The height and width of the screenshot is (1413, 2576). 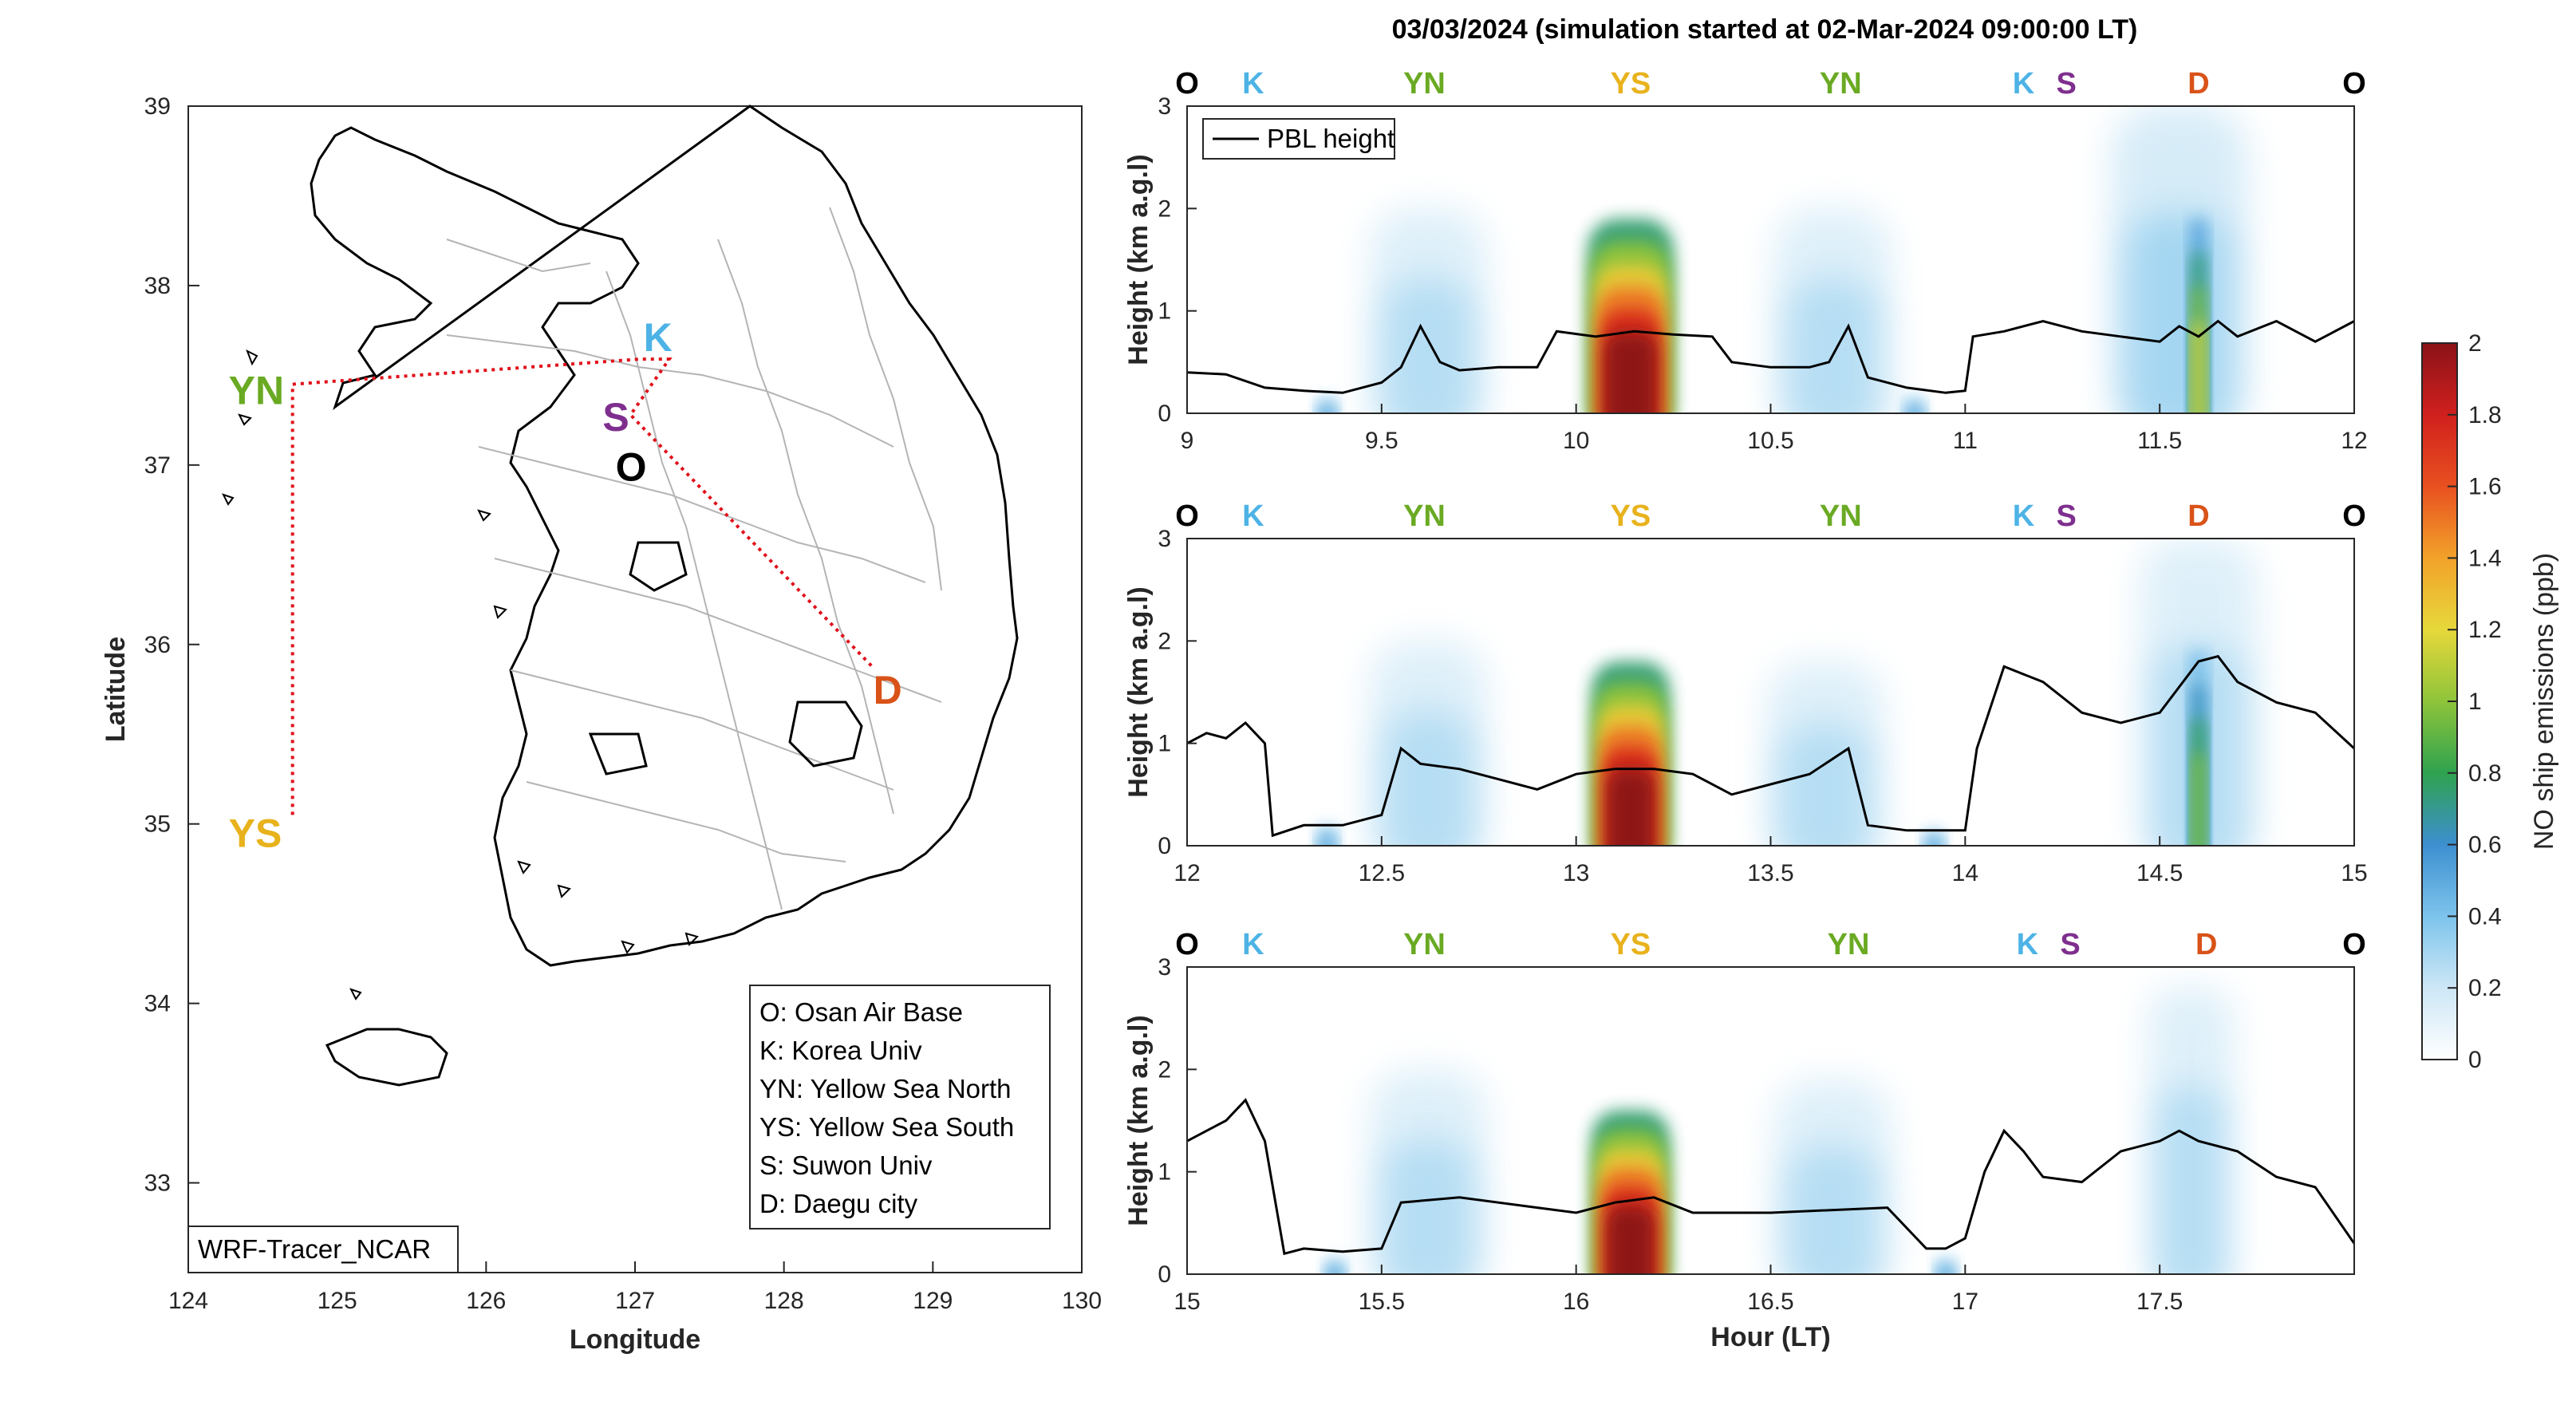 I want to click on map-site-k: K, so click(x=658, y=337).